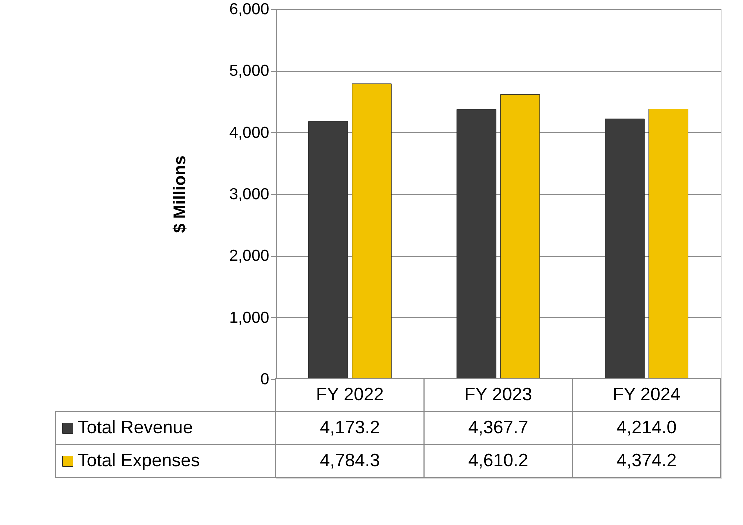 Image resolution: width=743 pixels, height=525 pixels. I want to click on x-tick-label: FY 2023, so click(498, 394).